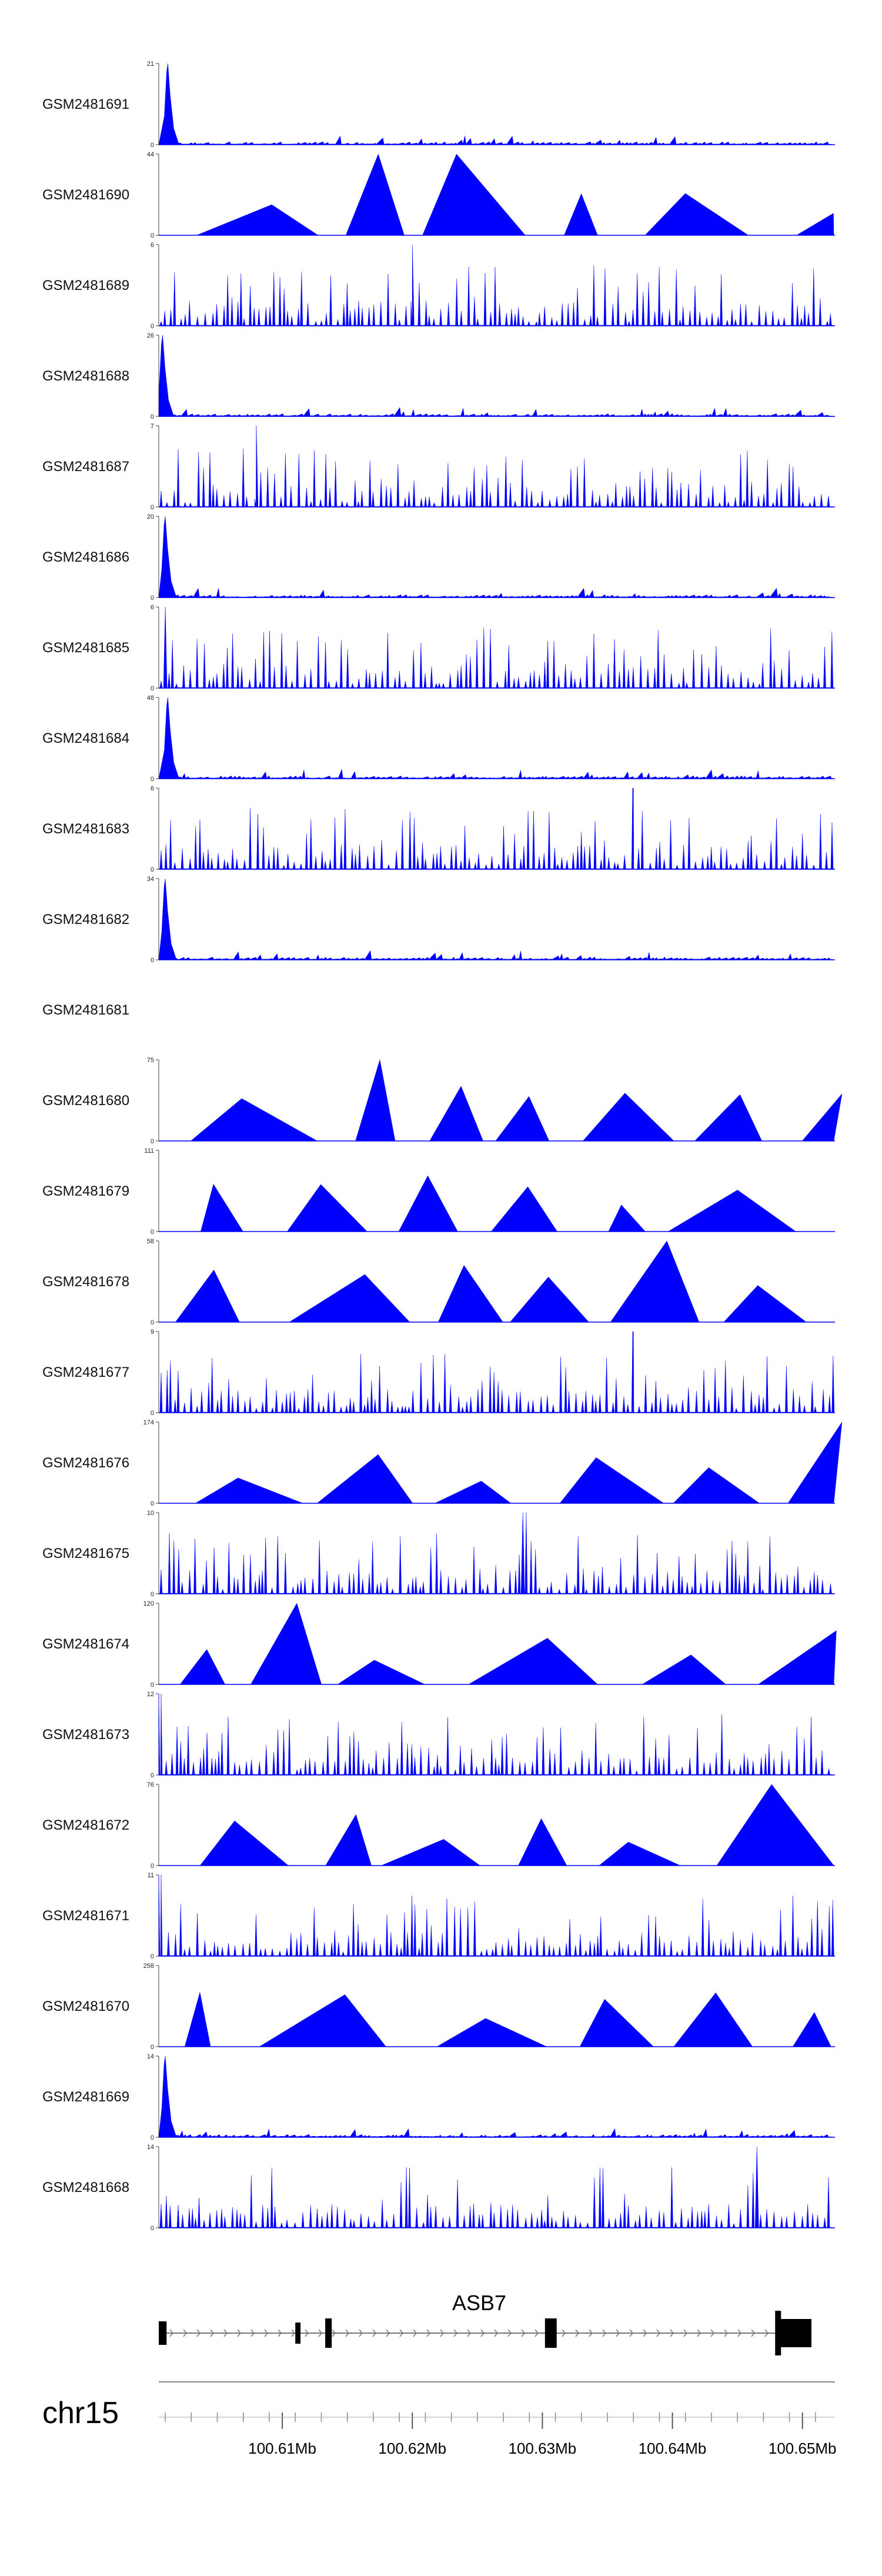 This screenshot has height=2576, width=882. I want to click on track-label: GSM2481682, so click(85, 919).